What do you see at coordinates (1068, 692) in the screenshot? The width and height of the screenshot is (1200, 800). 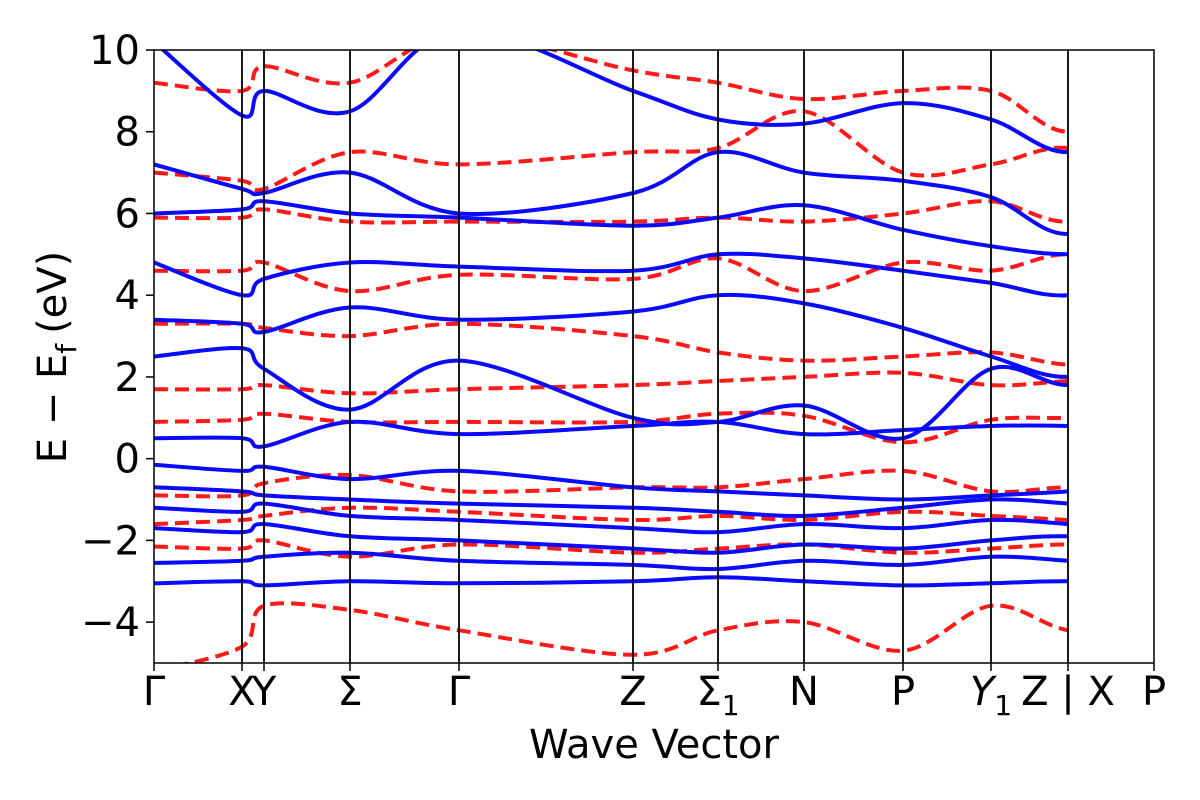 I see `x-tick-label: Z | X` at bounding box center [1068, 692].